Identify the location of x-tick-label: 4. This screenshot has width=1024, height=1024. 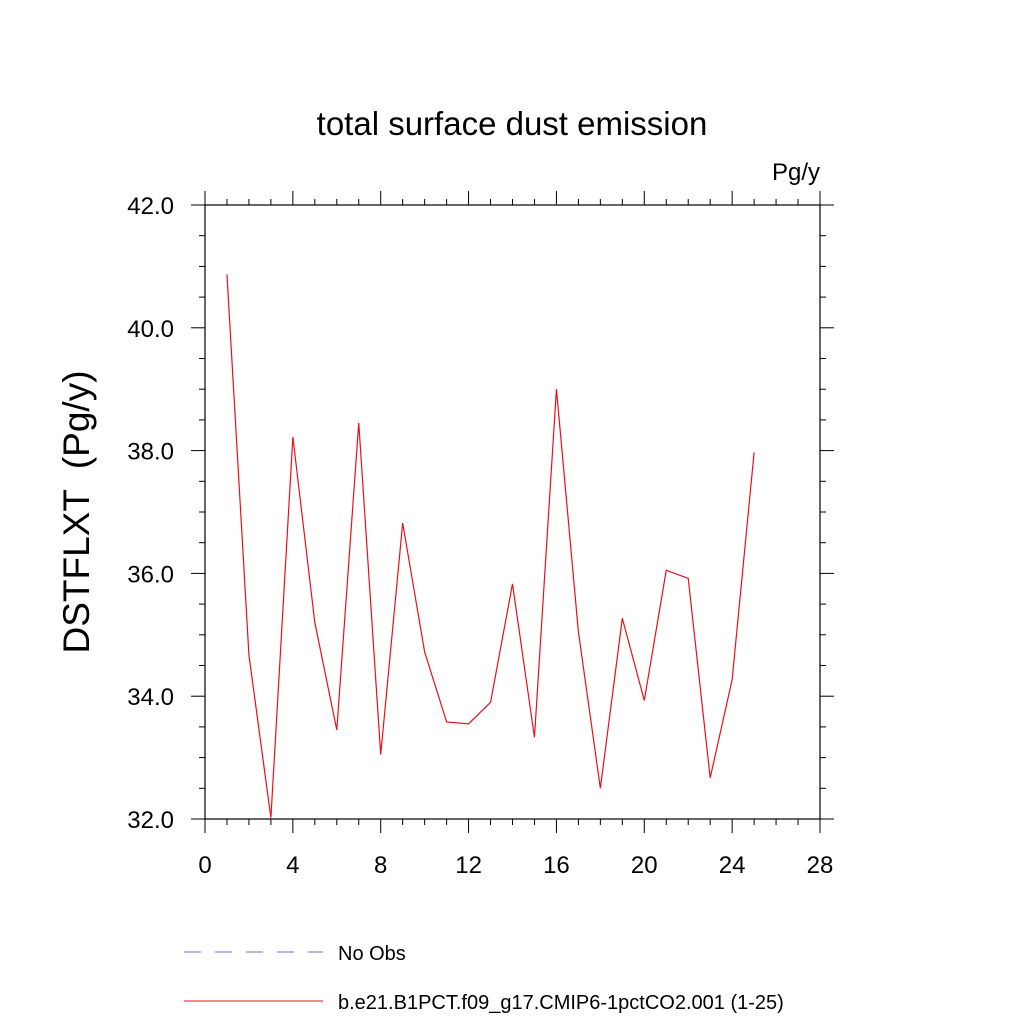
(292, 865).